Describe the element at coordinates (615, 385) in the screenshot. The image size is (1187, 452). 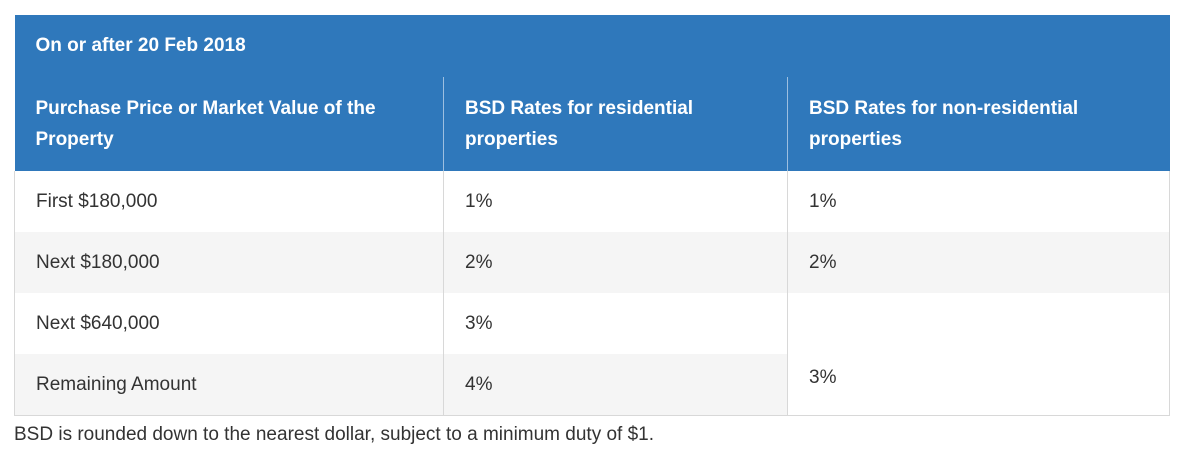
I see `cell-residential-rate: 4%` at that location.